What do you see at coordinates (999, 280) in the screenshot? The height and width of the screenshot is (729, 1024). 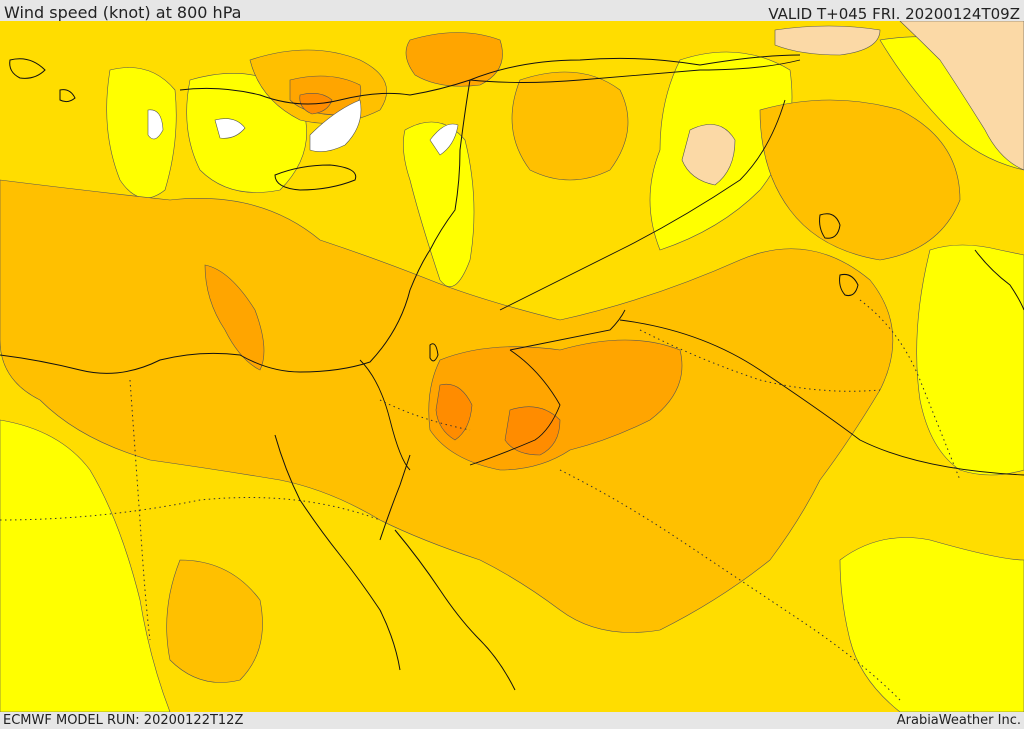 I see `coastline-persian-gulf` at bounding box center [999, 280].